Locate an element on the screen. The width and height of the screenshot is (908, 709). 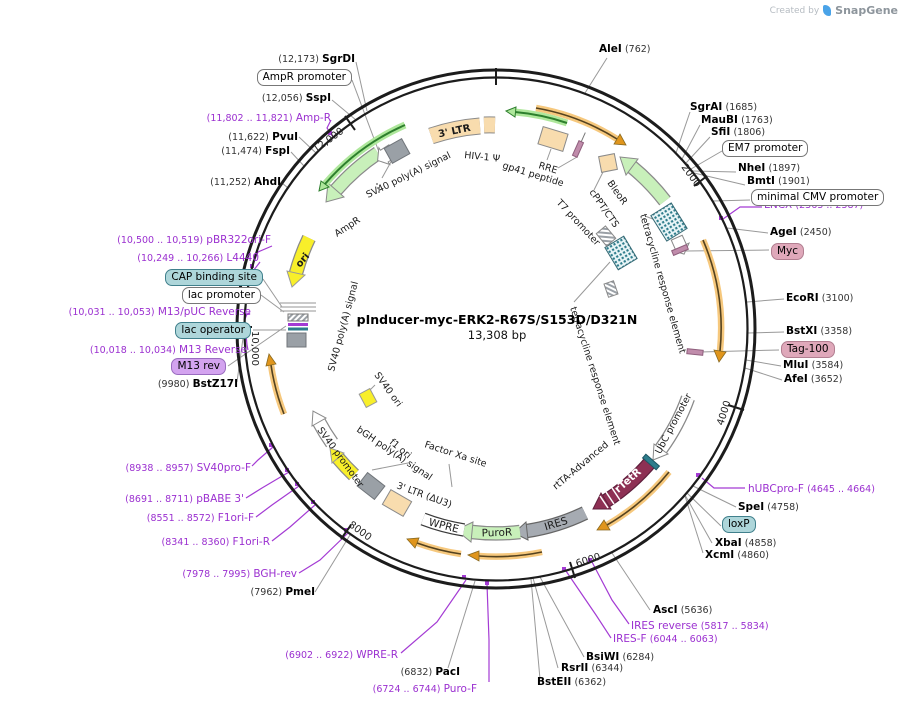
site-label-rsrii: RsrII (6344) is located at coordinates (592, 668).